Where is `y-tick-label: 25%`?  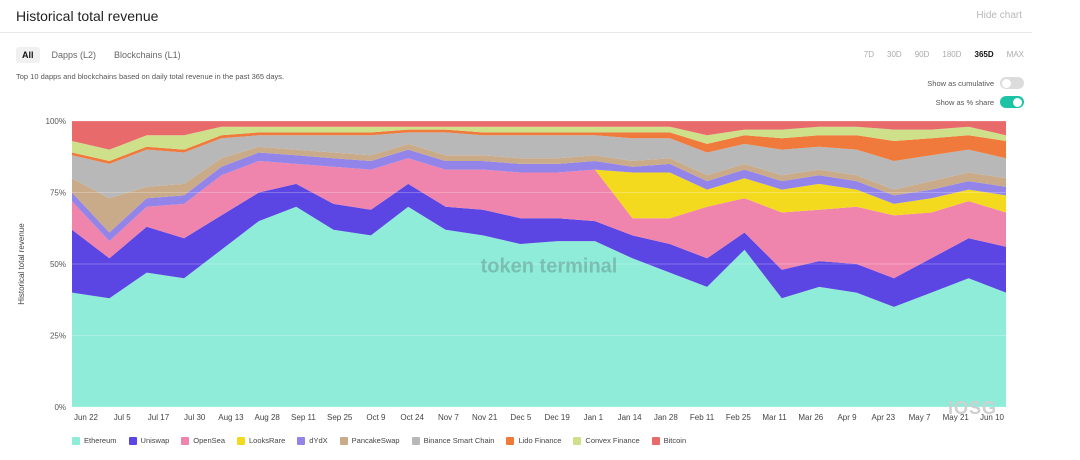 y-tick-label: 25% is located at coordinates (58, 336).